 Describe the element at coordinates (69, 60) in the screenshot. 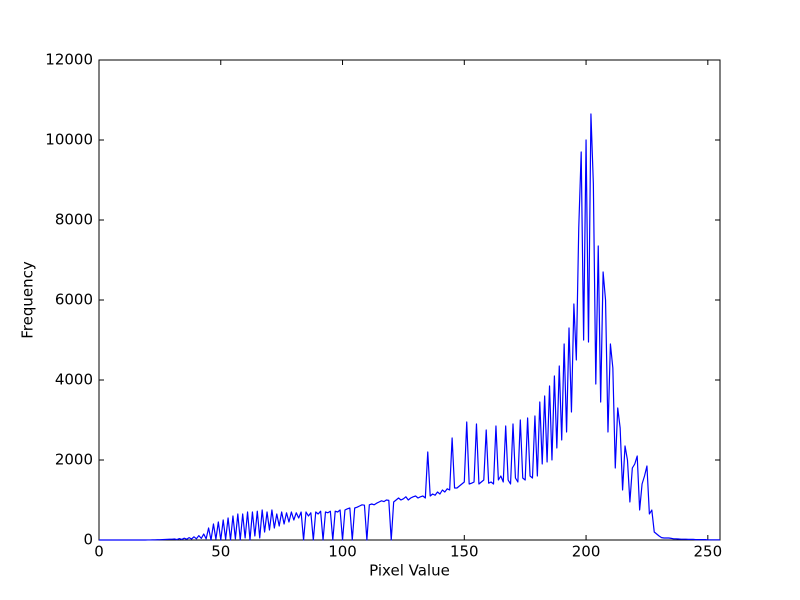

I see `y-tick-label: 12000` at that location.